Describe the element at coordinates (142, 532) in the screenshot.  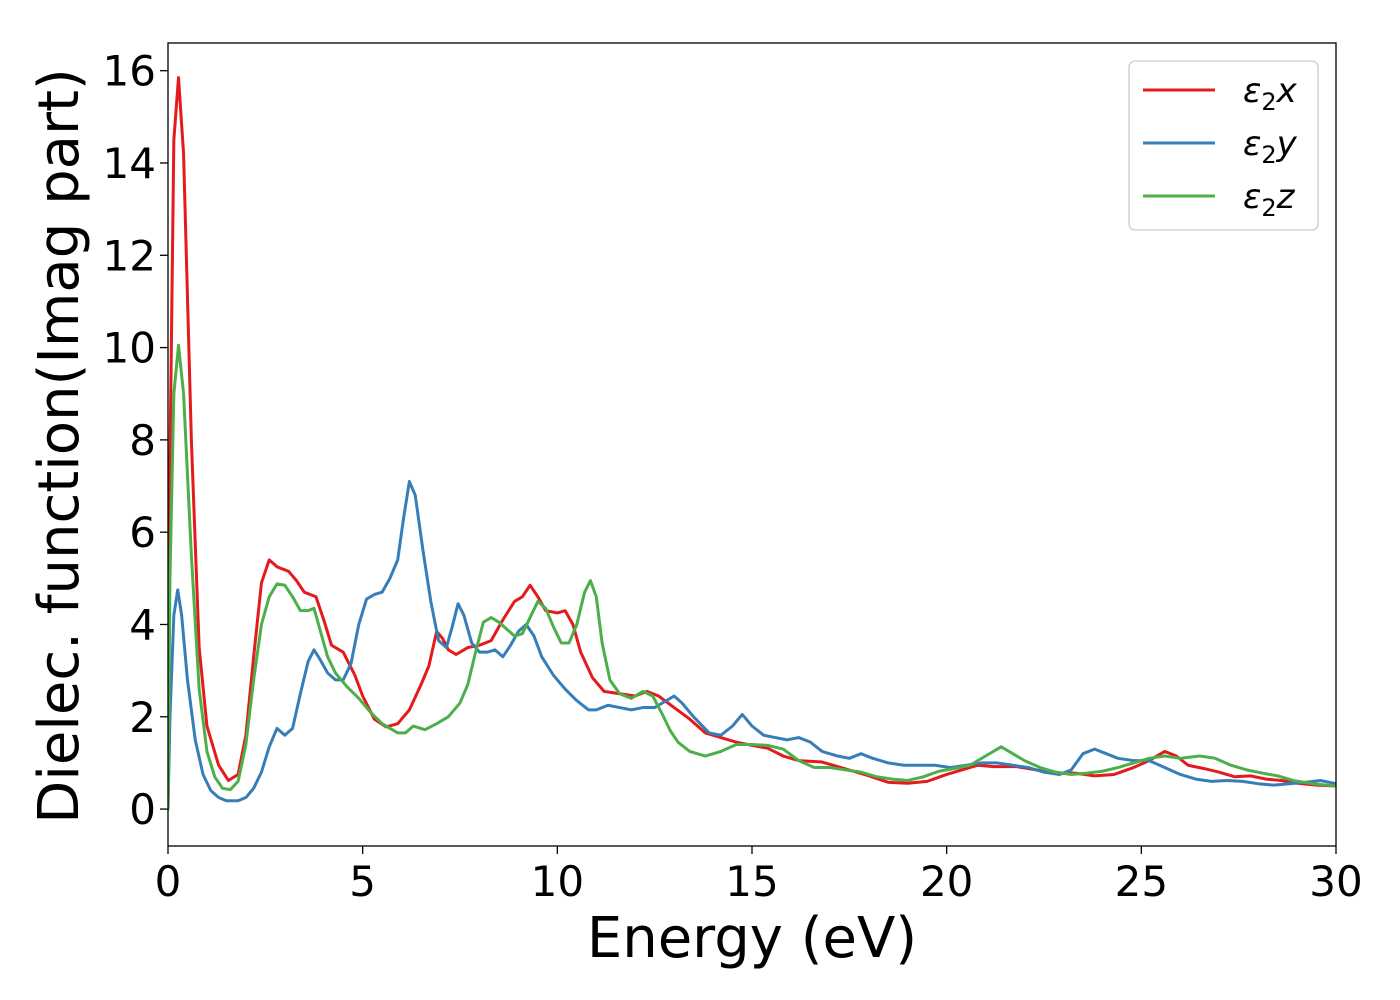
I see `y-tick-label: 6` at that location.